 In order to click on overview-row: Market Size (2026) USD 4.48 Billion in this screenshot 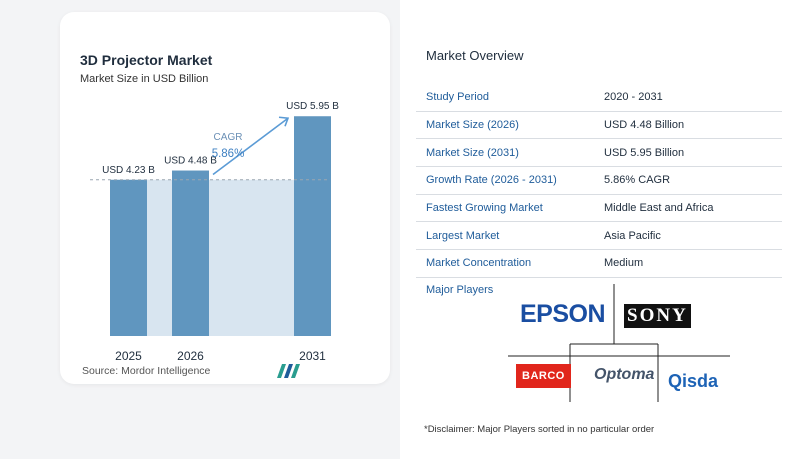, I will do `click(599, 126)`.